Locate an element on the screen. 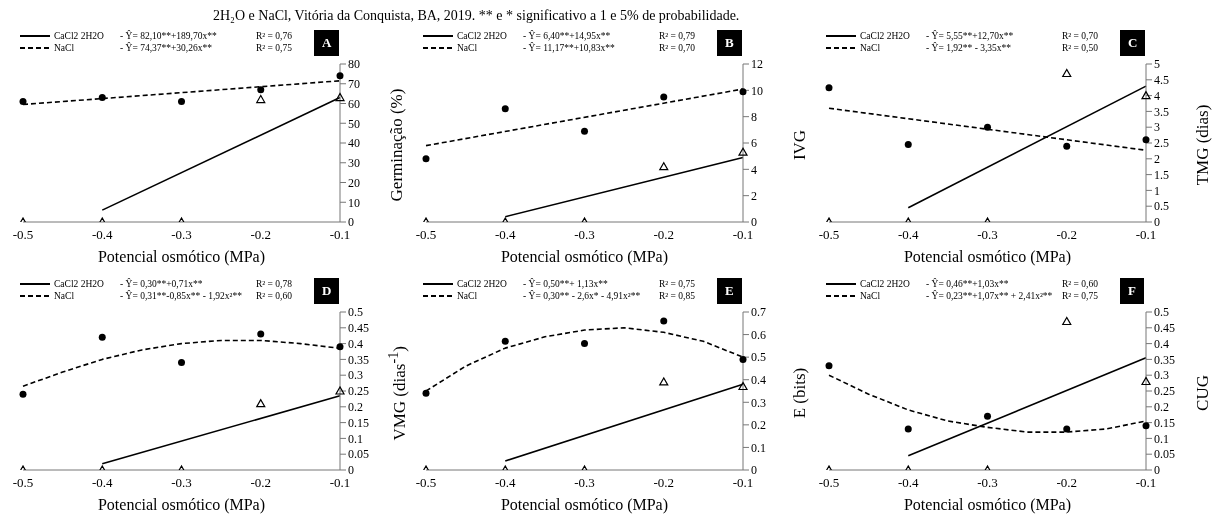  y-tick-label: 2.5 is located at coordinates (1161, 143).